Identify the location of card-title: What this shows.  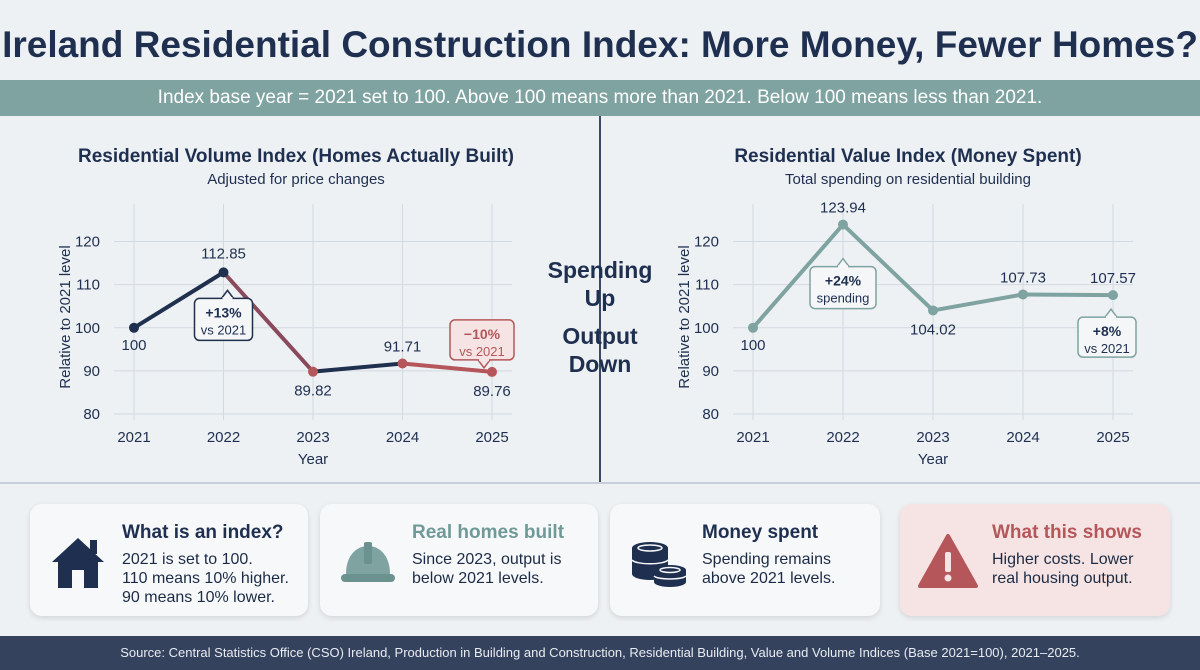
(1067, 532).